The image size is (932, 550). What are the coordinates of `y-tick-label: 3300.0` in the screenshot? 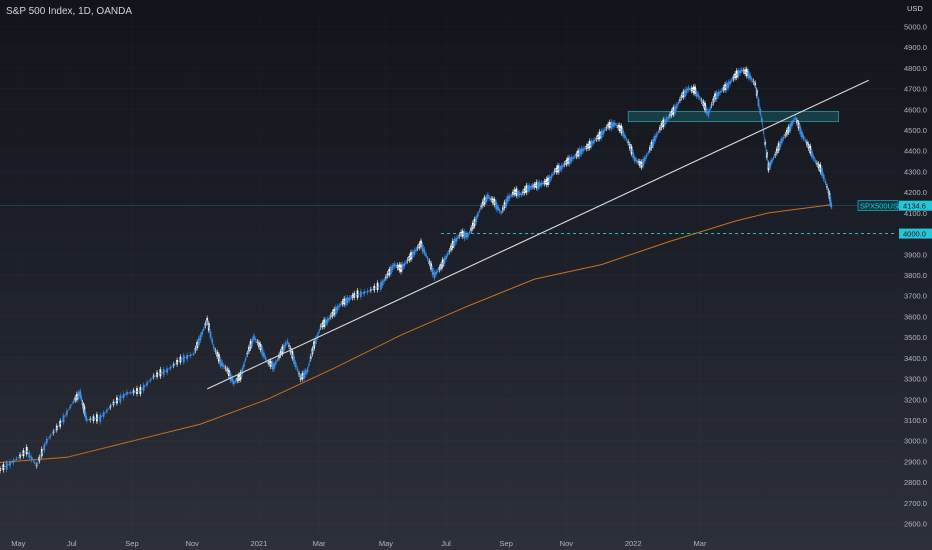 It's located at (915, 379).